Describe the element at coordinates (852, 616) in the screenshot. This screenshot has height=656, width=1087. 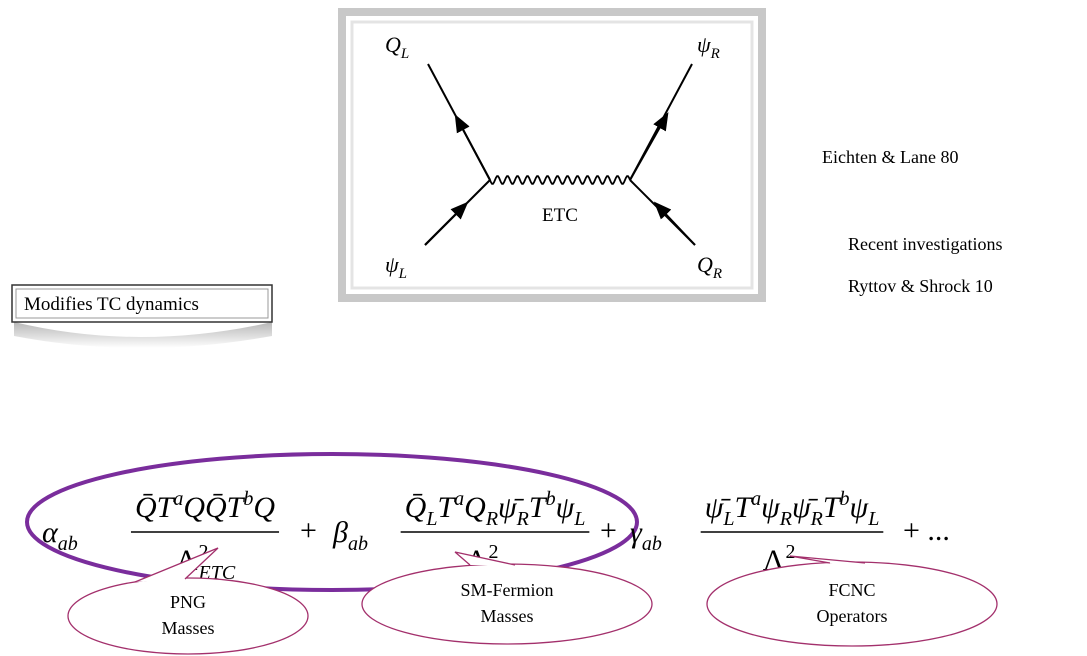
I see `callout-text: Operators` at that location.